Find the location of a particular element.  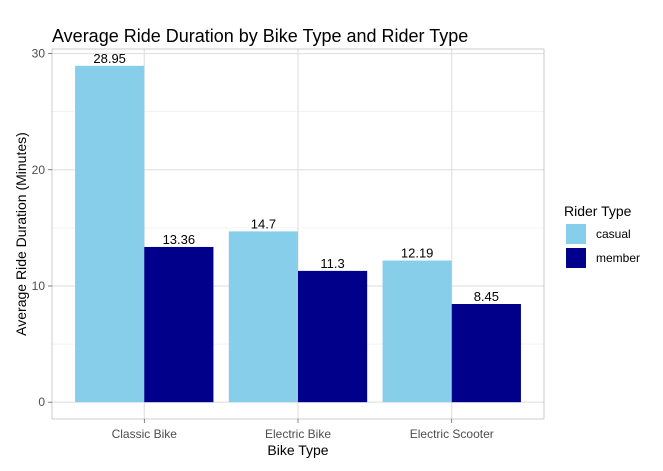

x-tick-label: Electric Bike is located at coordinates (298, 434).